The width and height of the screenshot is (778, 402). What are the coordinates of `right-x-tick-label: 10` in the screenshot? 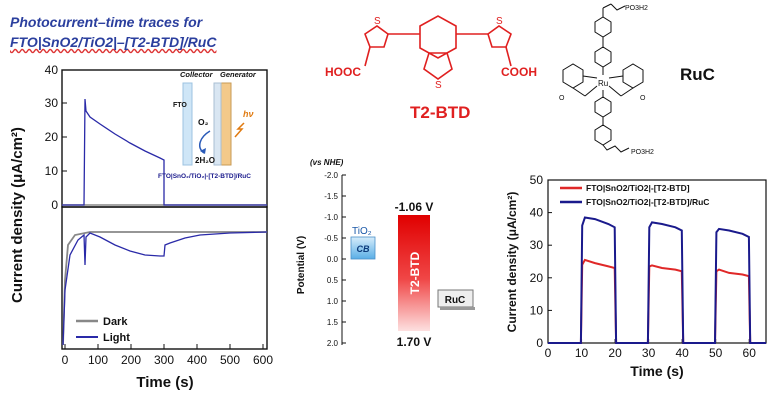 It's located at (582, 353).